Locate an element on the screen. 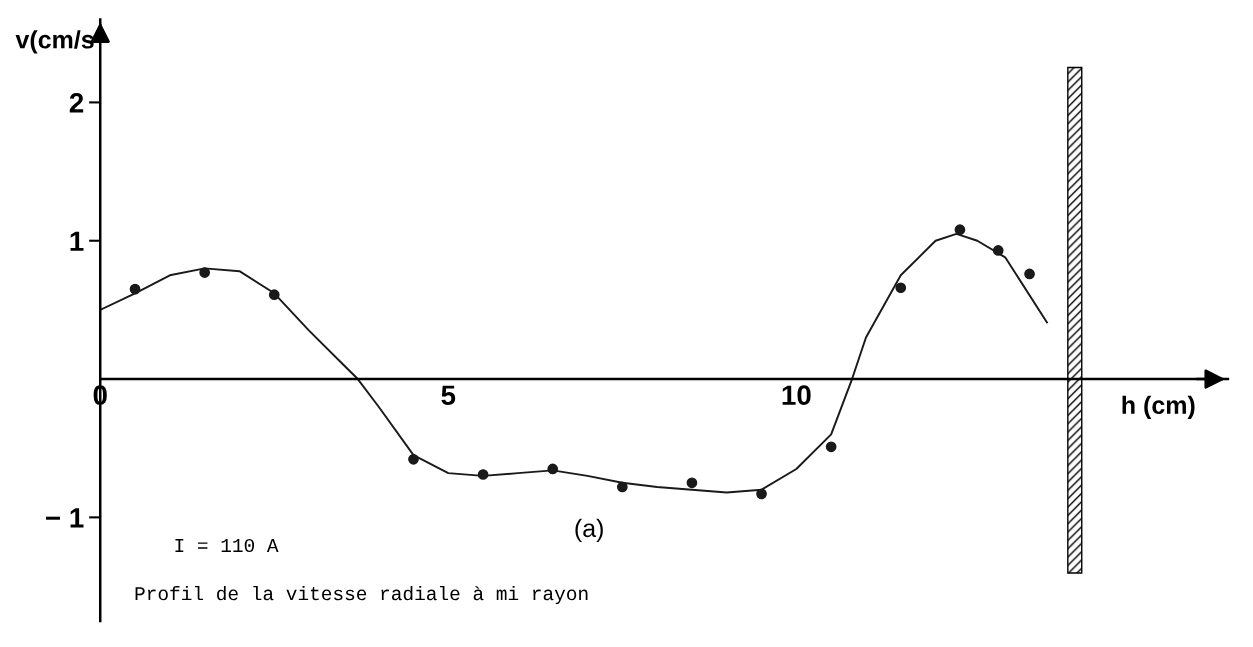  x-tick-label: 5 is located at coordinates (448, 395).